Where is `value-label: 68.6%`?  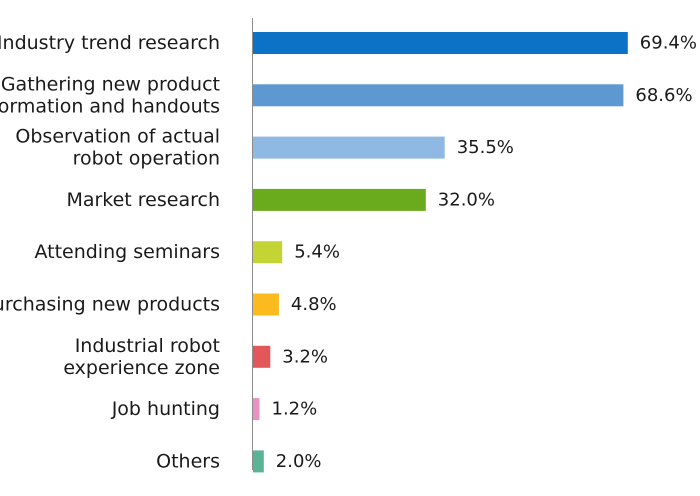 value-label: 68.6% is located at coordinates (663, 95).